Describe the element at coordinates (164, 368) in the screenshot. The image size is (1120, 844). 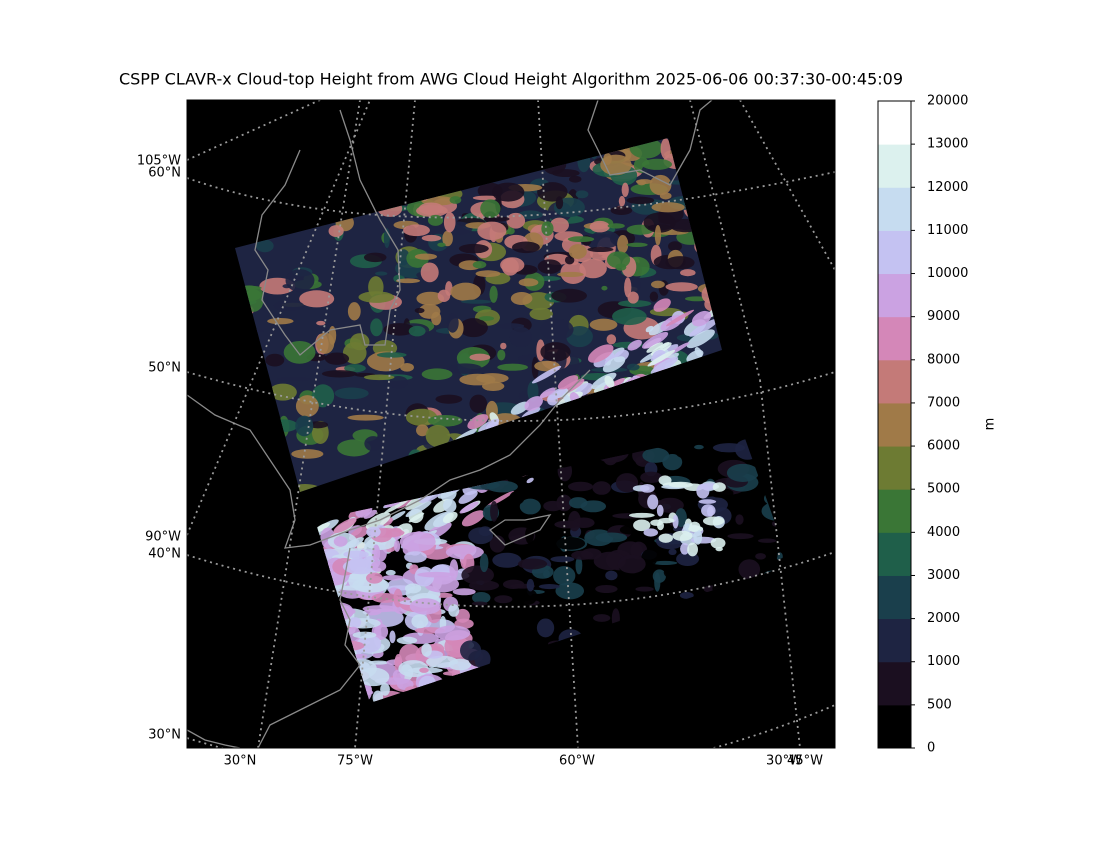
I see `lat-lon-label: 50°N` at that location.